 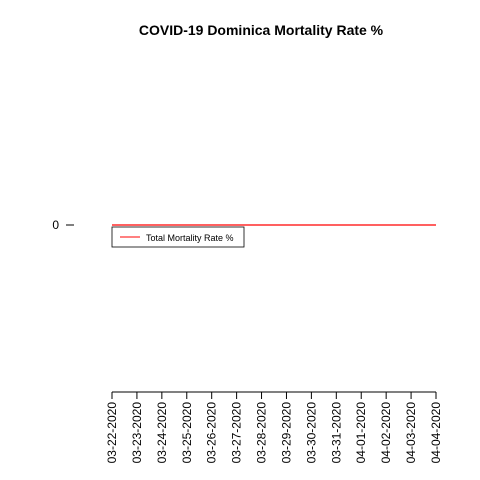 I want to click on x-tick-label: 03-29-2020, so click(x=286, y=433).